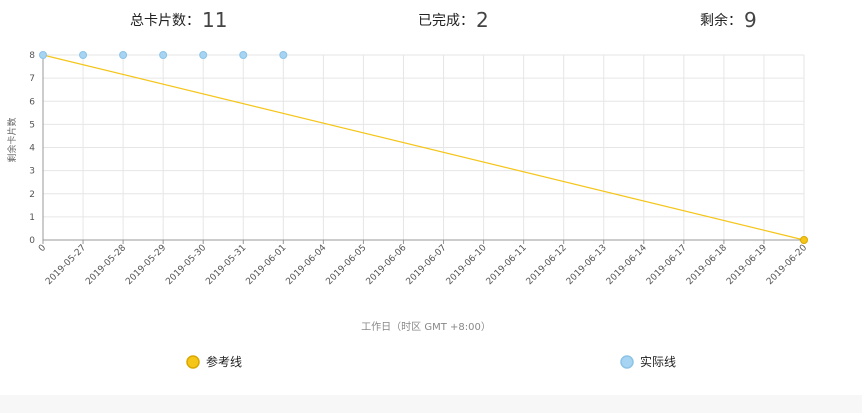 This screenshot has height=413, width=862. Describe the element at coordinates (66, 265) in the screenshot. I see `x-tick-label: 2019-05-27` at that location.